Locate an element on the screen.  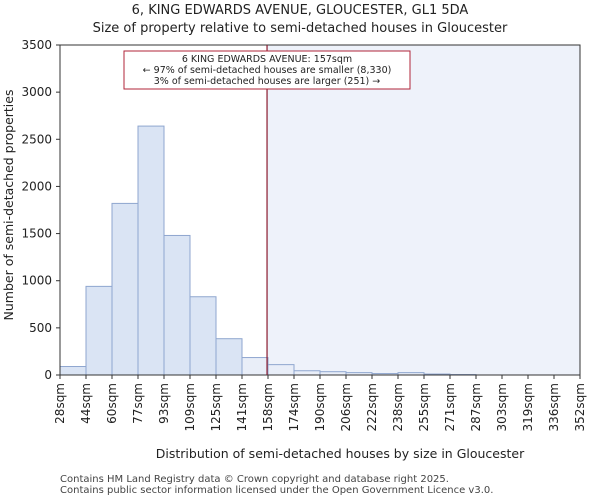
y-tick-label: 500 is located at coordinates (40, 328).